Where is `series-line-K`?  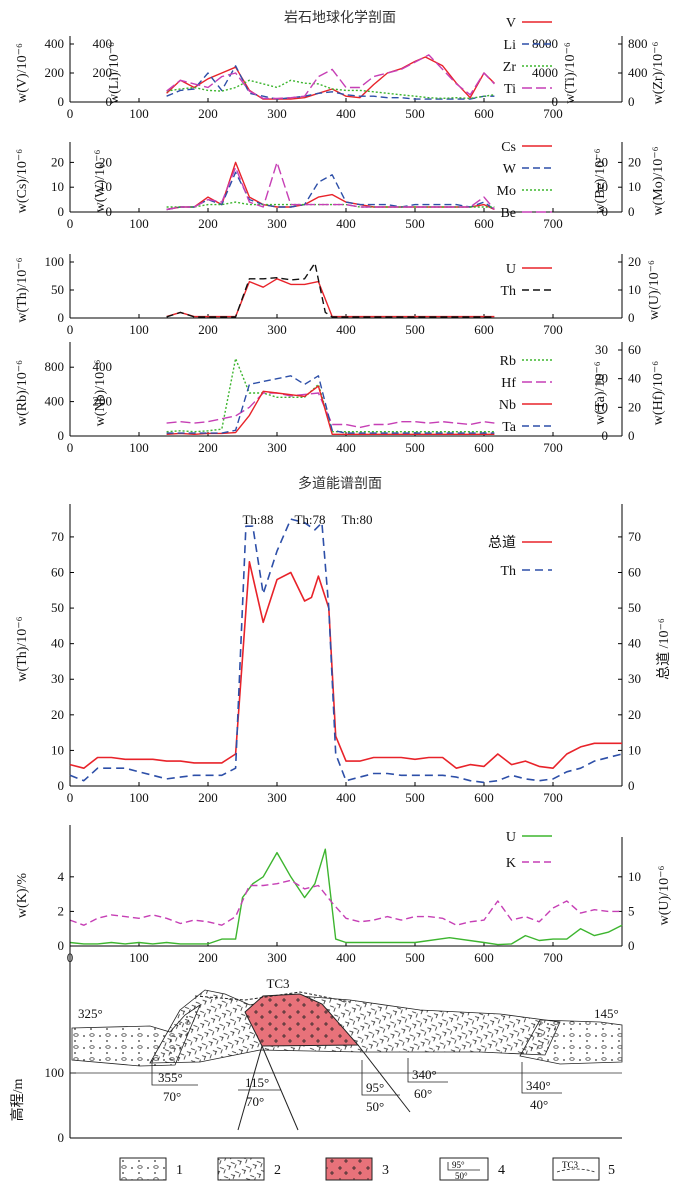 series-line-K is located at coordinates (345, 902).